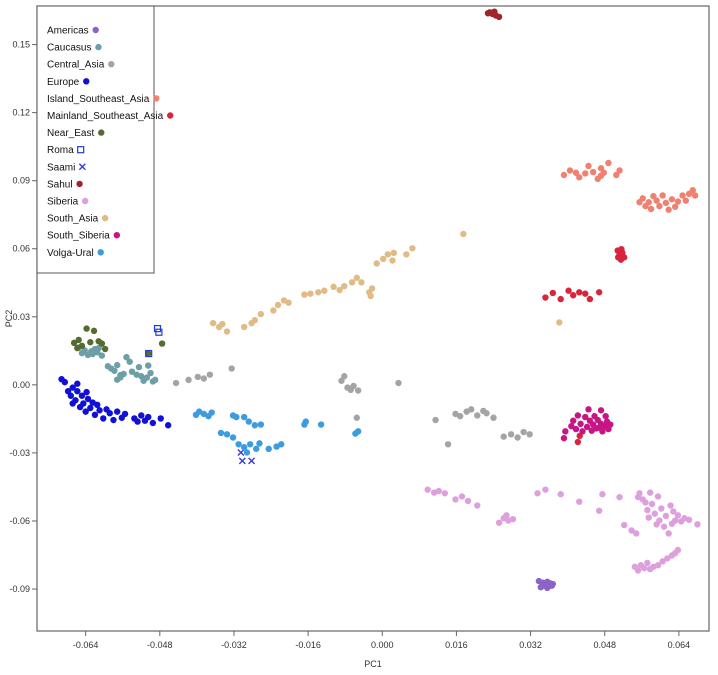  Describe the element at coordinates (160, 645) in the screenshot. I see `x-tick-label: -0.048` at that location.